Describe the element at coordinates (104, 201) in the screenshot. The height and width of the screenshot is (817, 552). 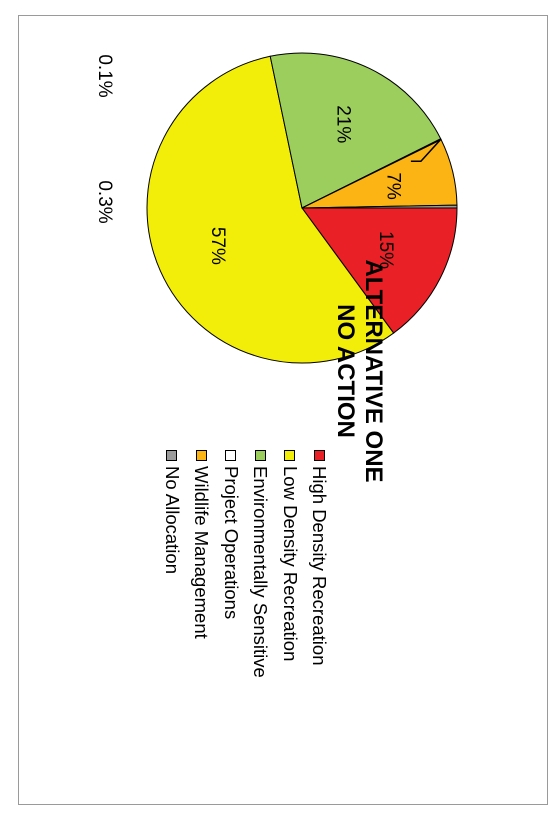
I see `pie-data-label: 0.3%` at that location.